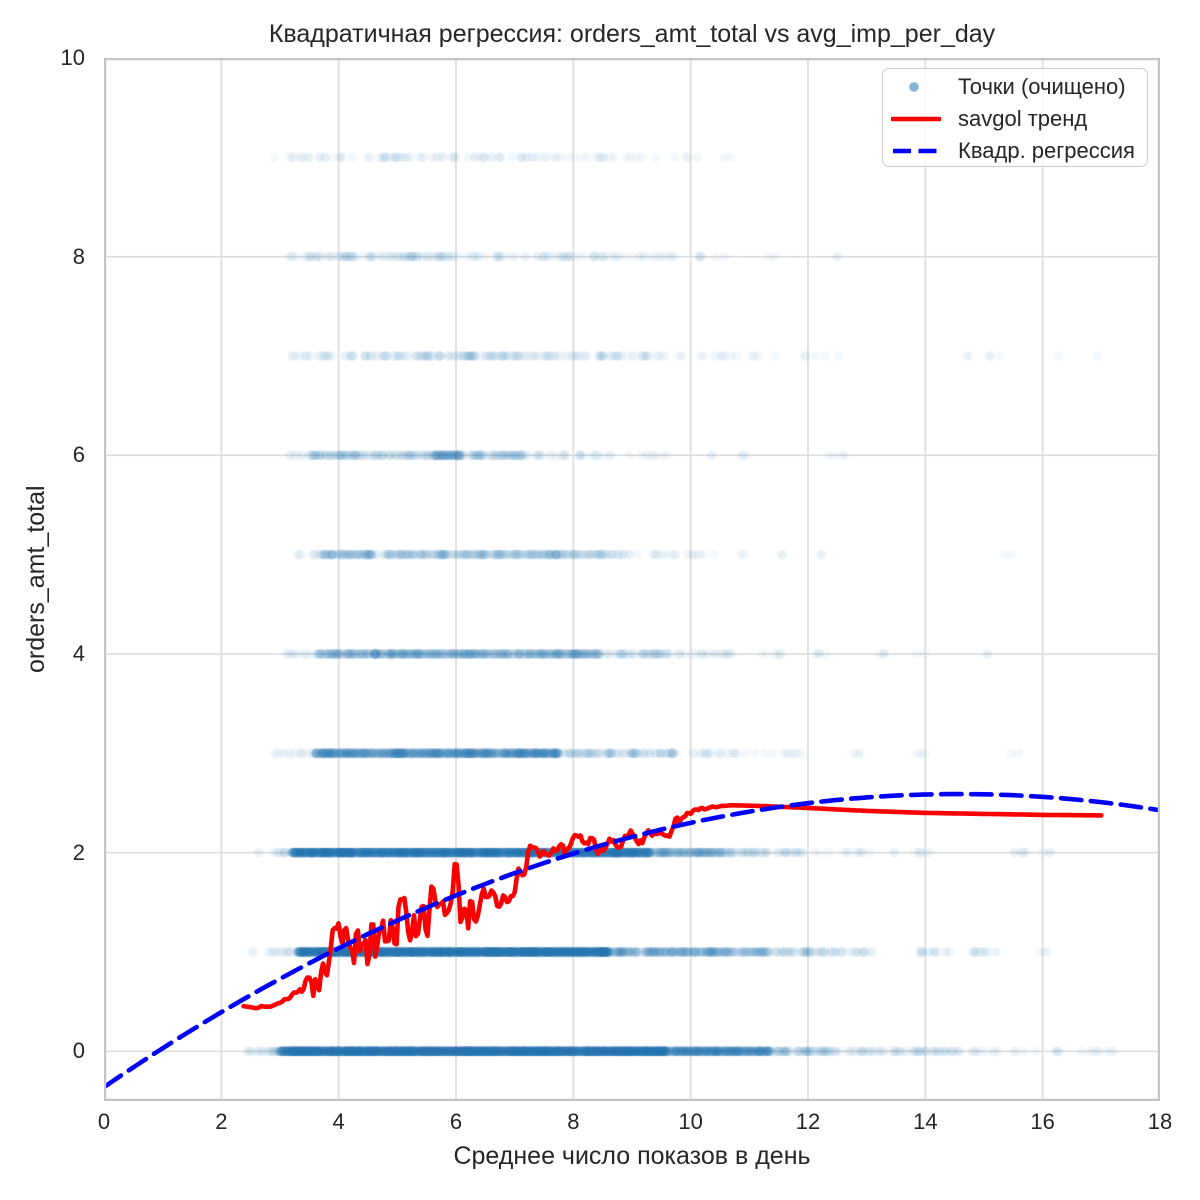 The height and width of the screenshot is (1200, 1200). Describe the element at coordinates (36, 579) in the screenshot. I see `y-axis-label: orders_amt_total` at that location.